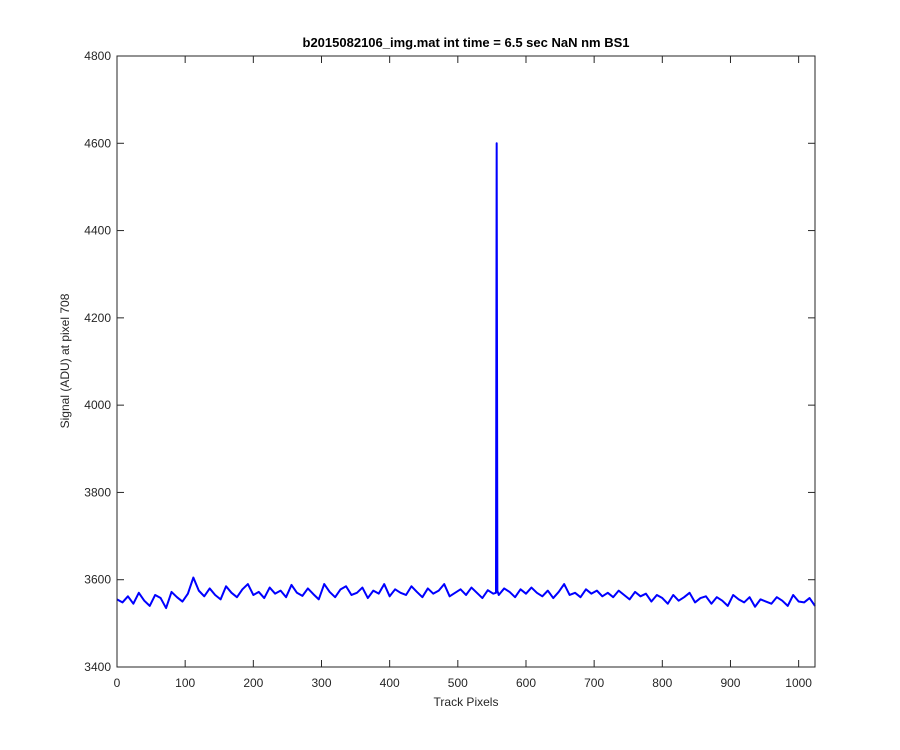  I want to click on x-tick-label: 300, so click(321, 683).